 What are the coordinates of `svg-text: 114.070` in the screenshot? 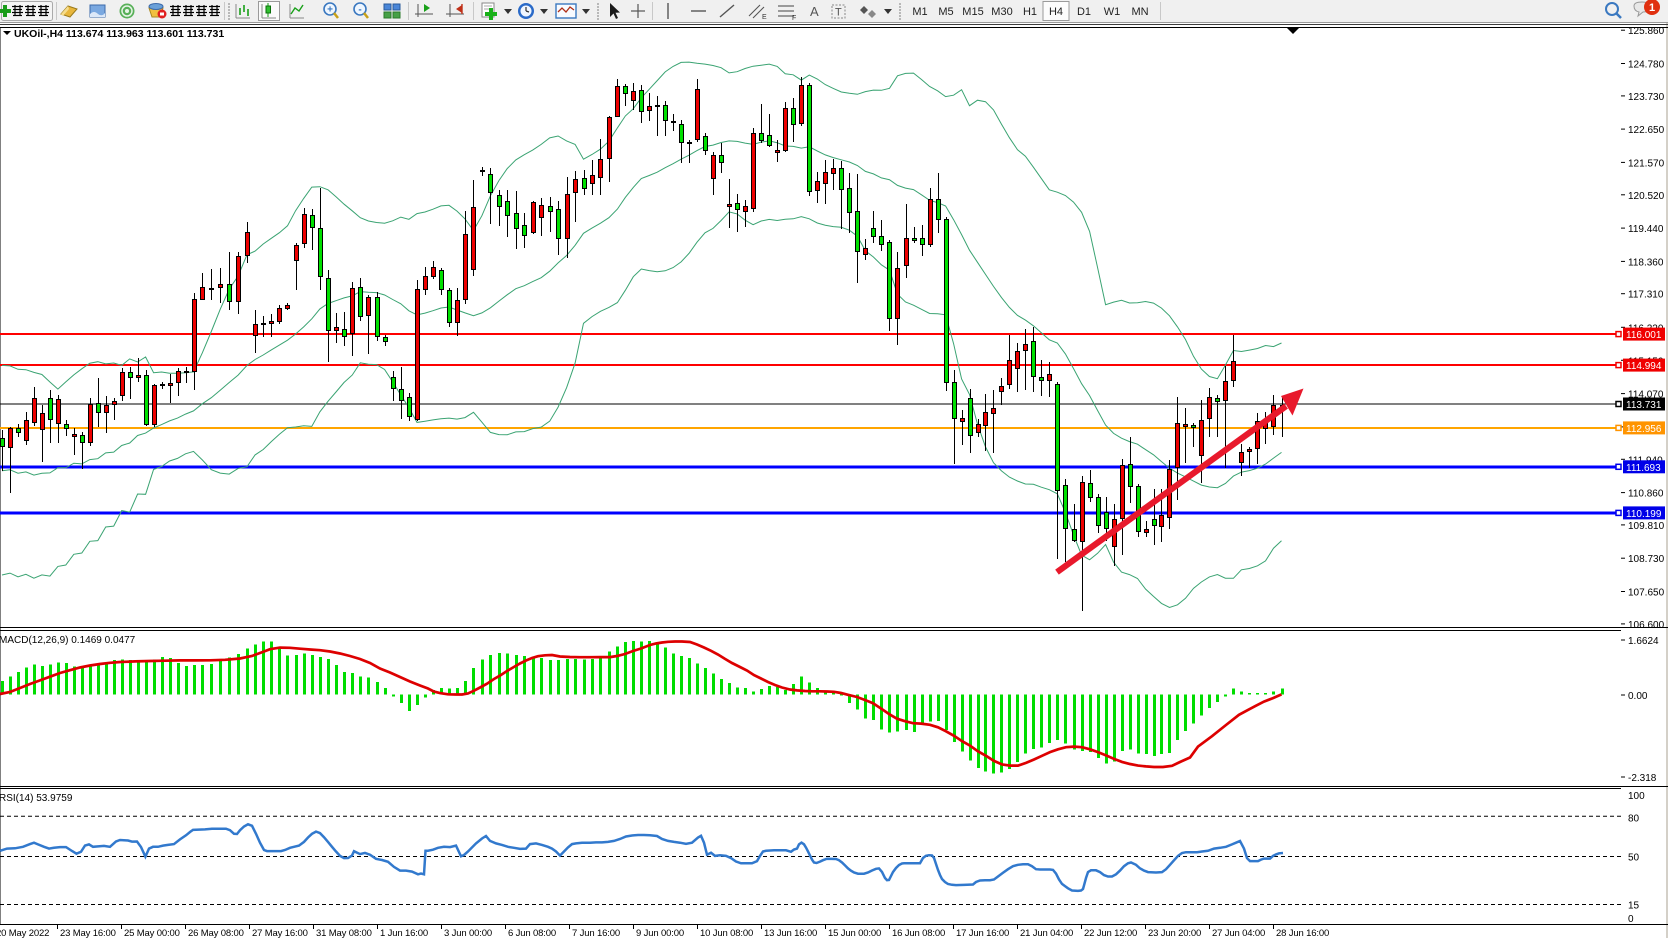 It's located at (1646, 395).